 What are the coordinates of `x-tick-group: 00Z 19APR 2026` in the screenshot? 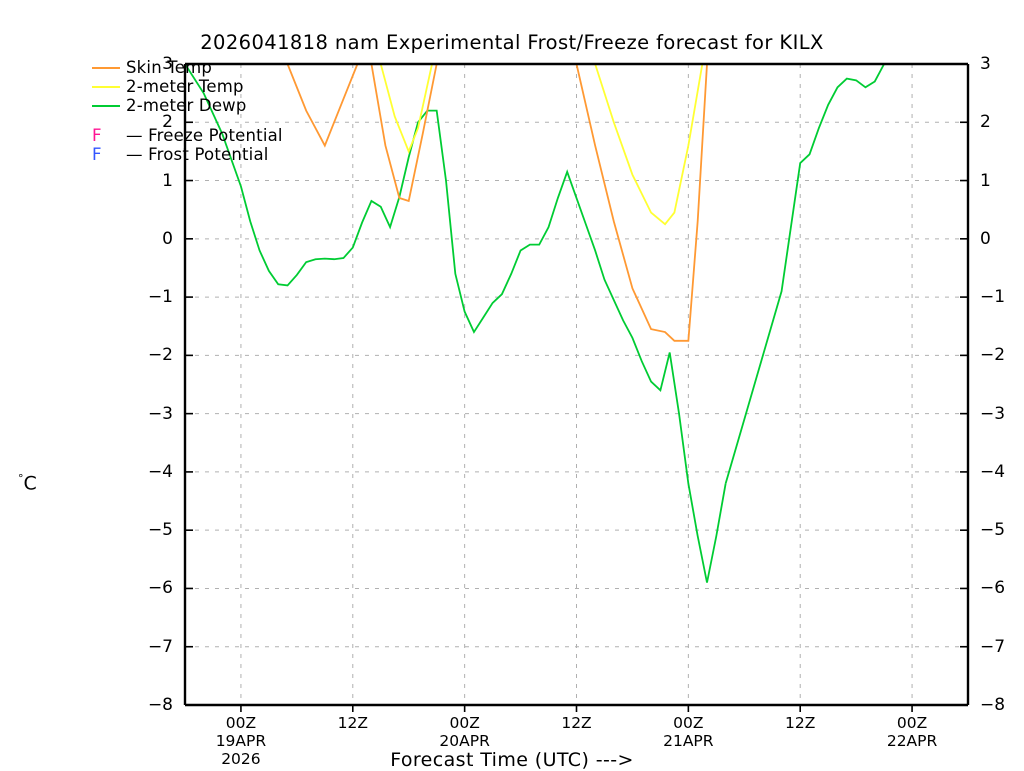 It's located at (241, 741).